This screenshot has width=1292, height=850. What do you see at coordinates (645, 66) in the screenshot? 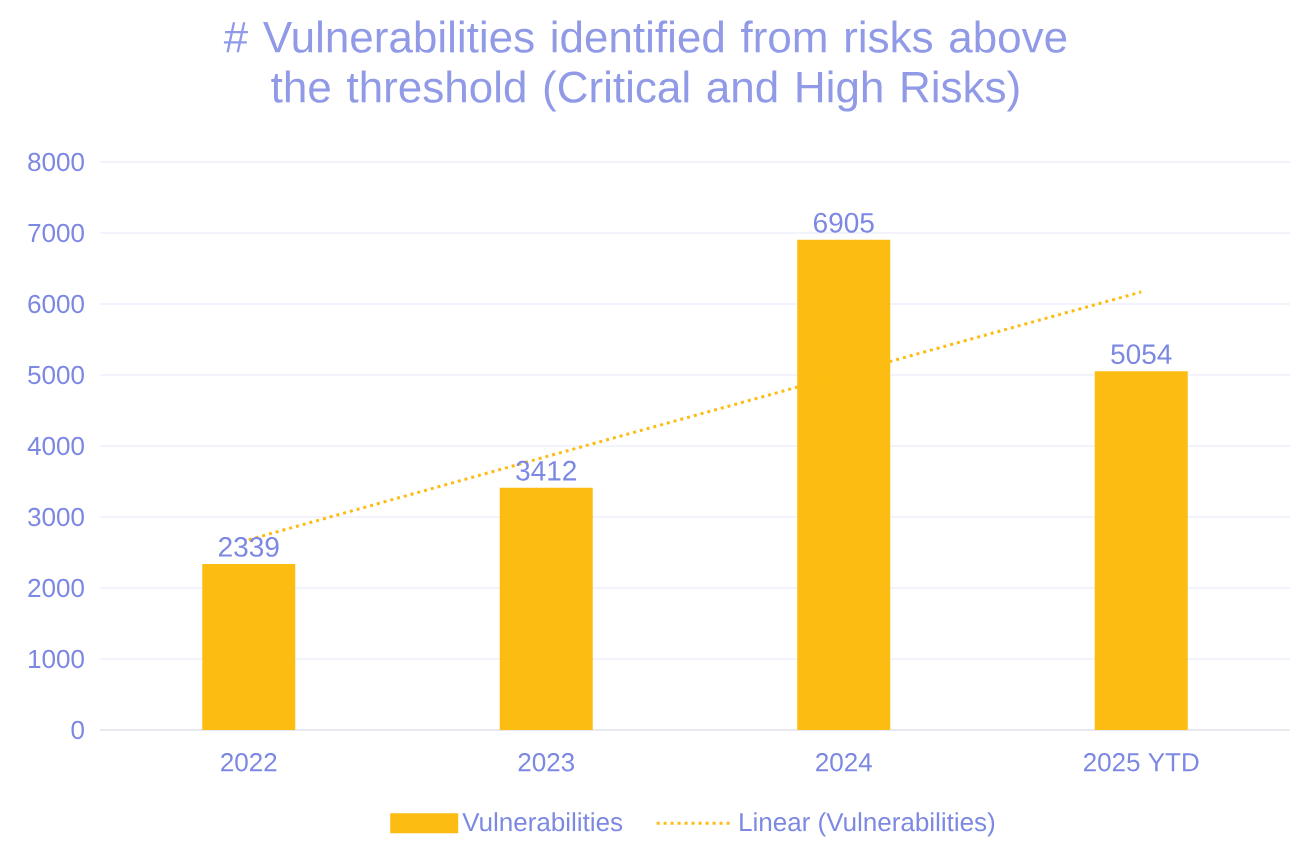
I see `chart-title: # Vulnerabilities identified from risks above the threshold (Critical and High Risks)` at bounding box center [645, 66].